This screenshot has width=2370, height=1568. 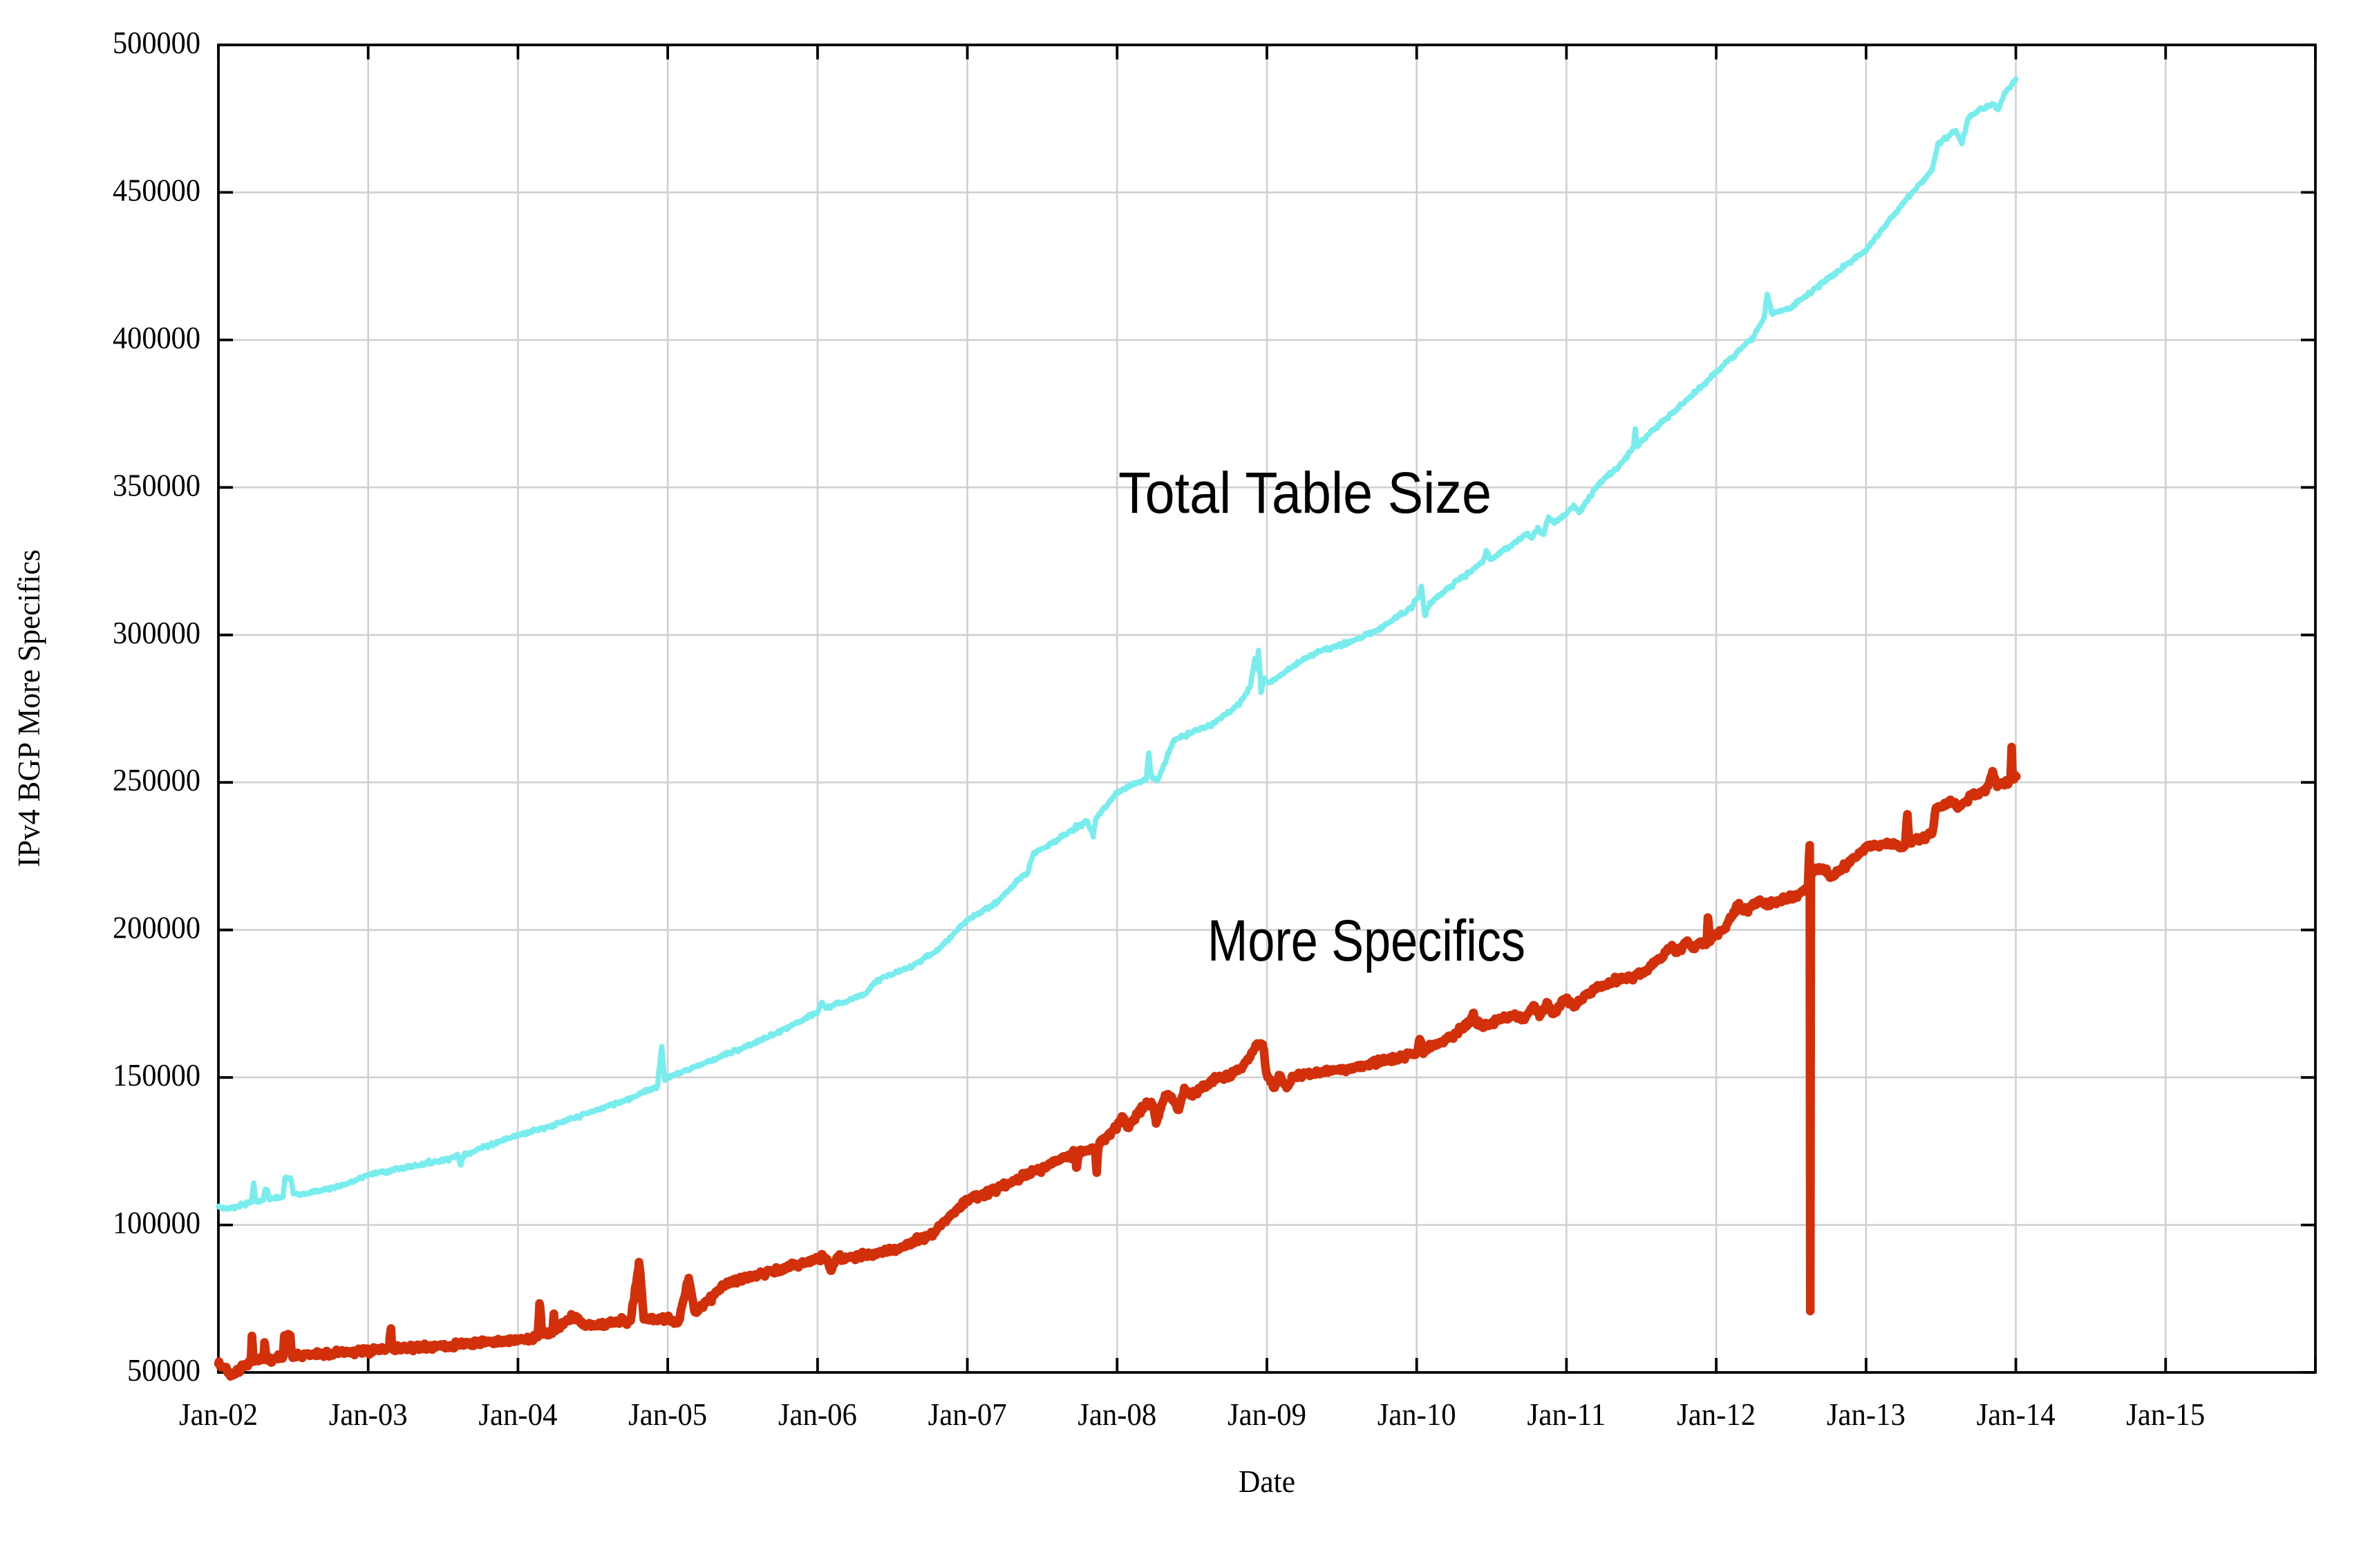 I want to click on svg-text: Jan-13, so click(x=1866, y=1414).